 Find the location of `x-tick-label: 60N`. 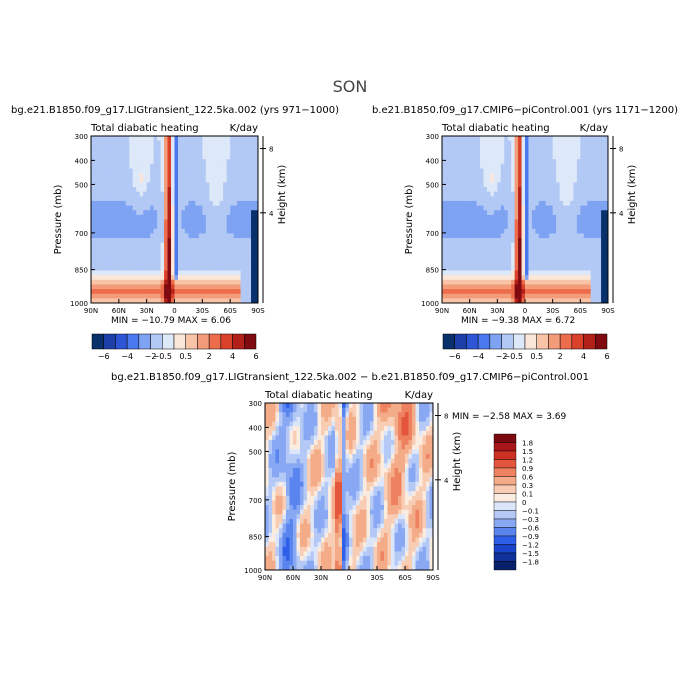

x-tick-label: 60N is located at coordinates (470, 311).